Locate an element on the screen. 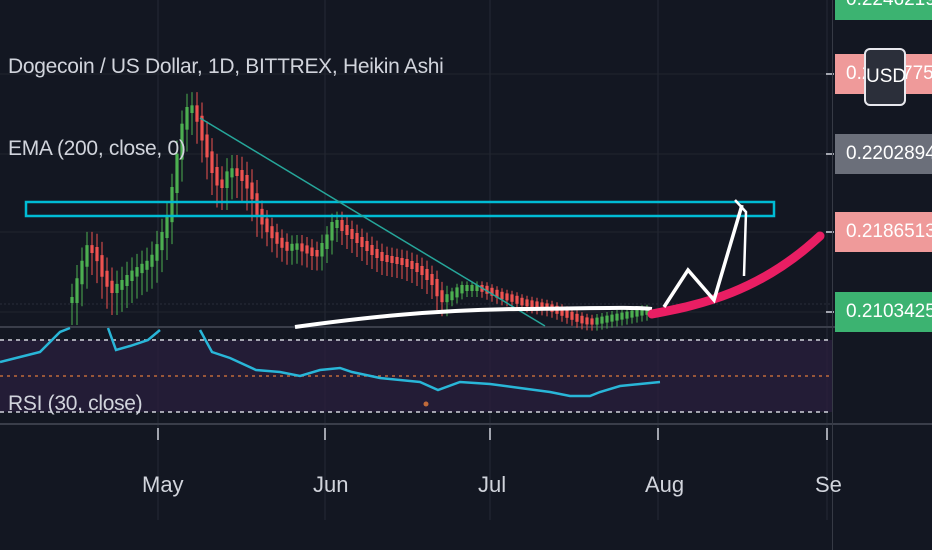 The width and height of the screenshot is (932, 550). price-label-4: 0.21034250 is located at coordinates (883, 312).